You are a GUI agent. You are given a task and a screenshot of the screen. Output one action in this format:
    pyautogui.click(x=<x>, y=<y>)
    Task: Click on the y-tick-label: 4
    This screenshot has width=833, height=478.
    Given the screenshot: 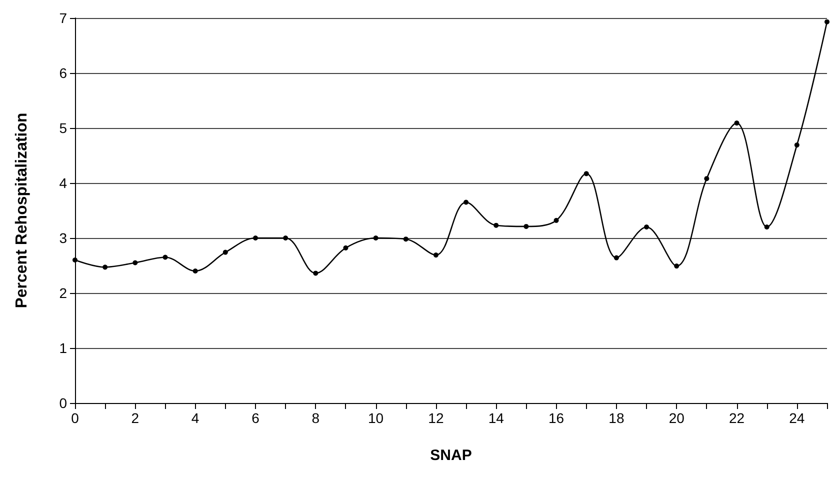 What is the action you would take?
    pyautogui.click(x=63, y=183)
    